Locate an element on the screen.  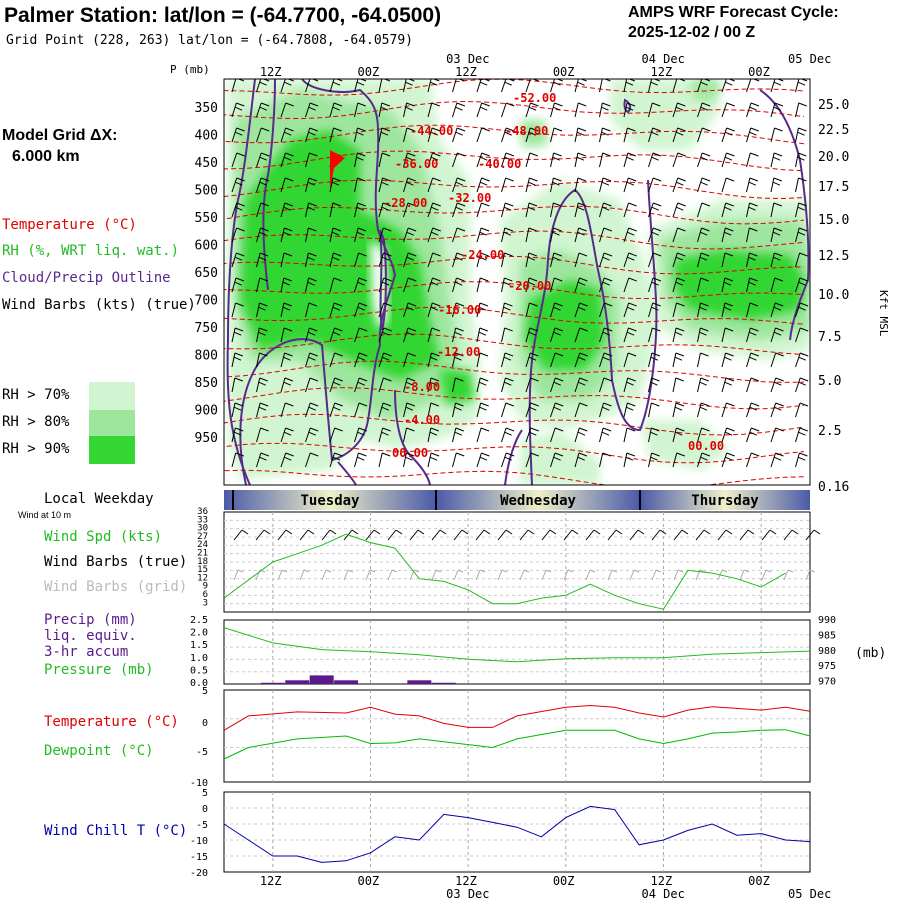
isotherm-label: -24.00 is located at coordinates (482, 255).